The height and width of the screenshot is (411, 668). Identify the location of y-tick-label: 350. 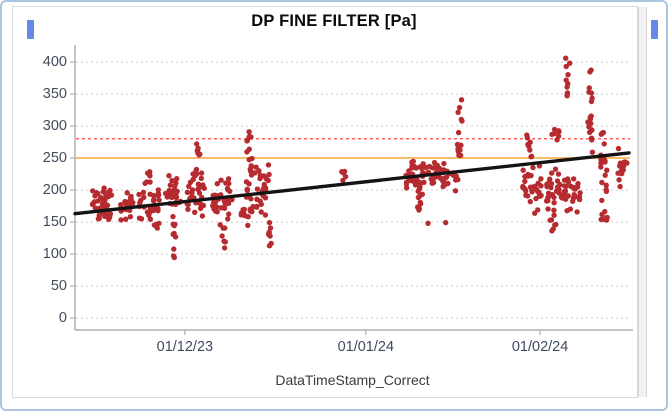
(54, 94).